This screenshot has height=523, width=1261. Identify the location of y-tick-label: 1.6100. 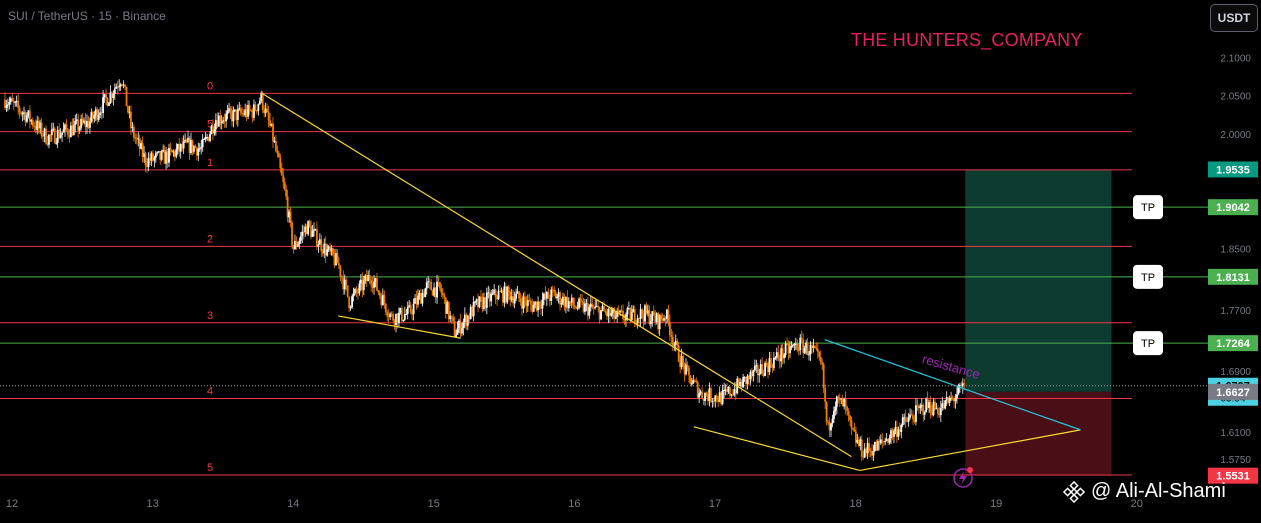
(1235, 433).